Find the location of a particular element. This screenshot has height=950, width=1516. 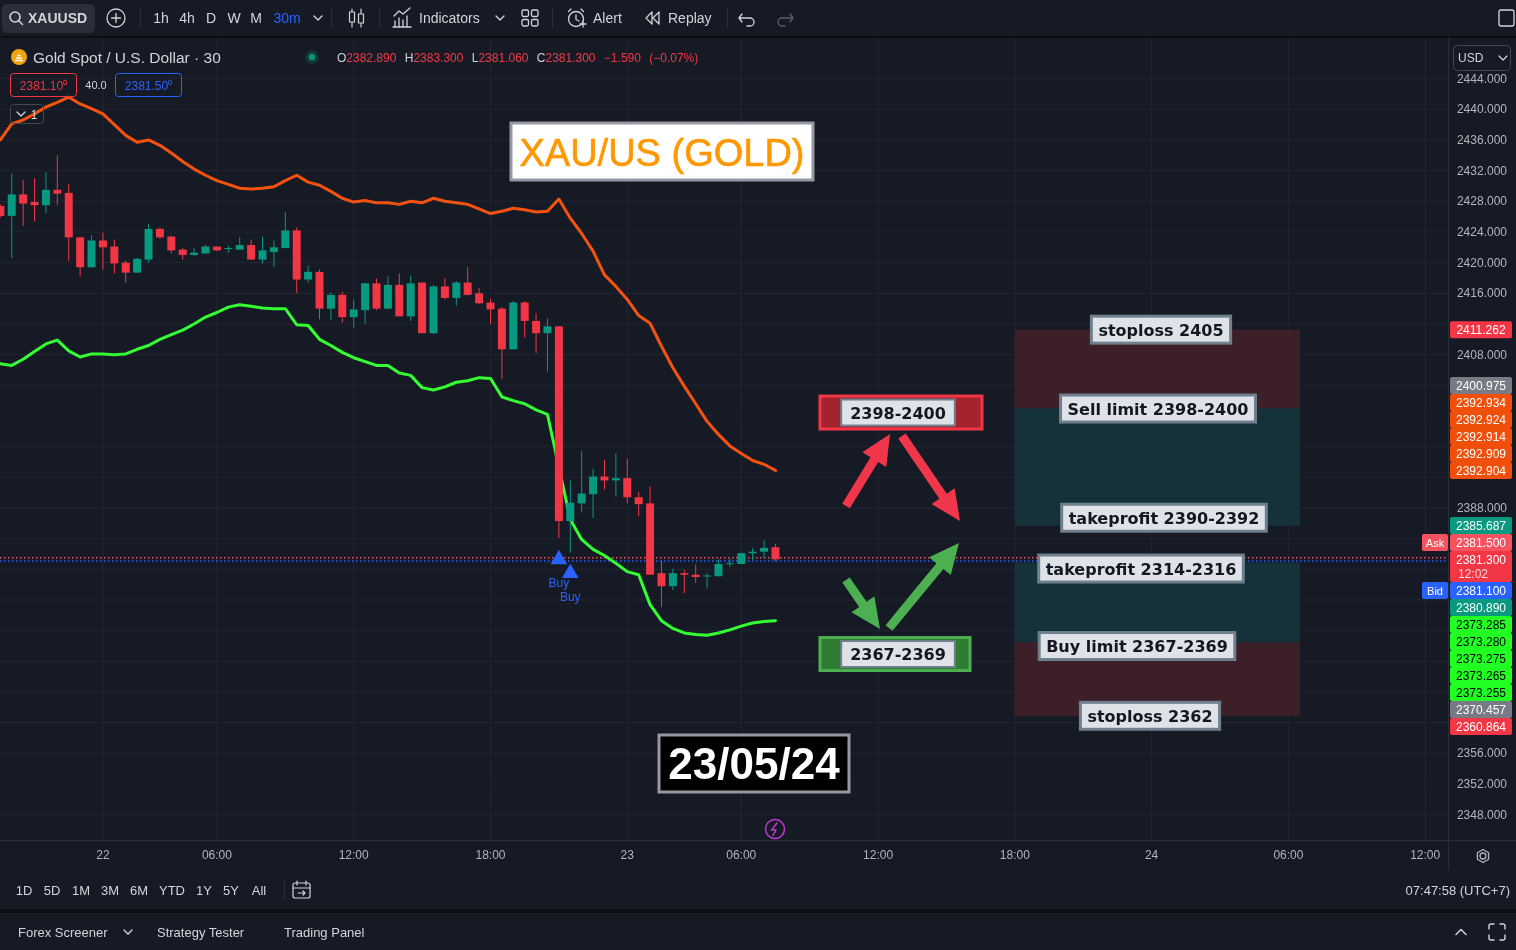

annotation: takeprofit 2390-2392 is located at coordinates (1164, 518).